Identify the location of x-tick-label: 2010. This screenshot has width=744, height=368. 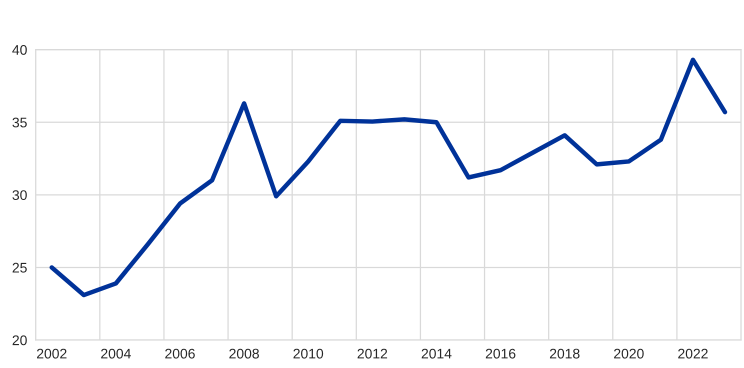
(308, 353).